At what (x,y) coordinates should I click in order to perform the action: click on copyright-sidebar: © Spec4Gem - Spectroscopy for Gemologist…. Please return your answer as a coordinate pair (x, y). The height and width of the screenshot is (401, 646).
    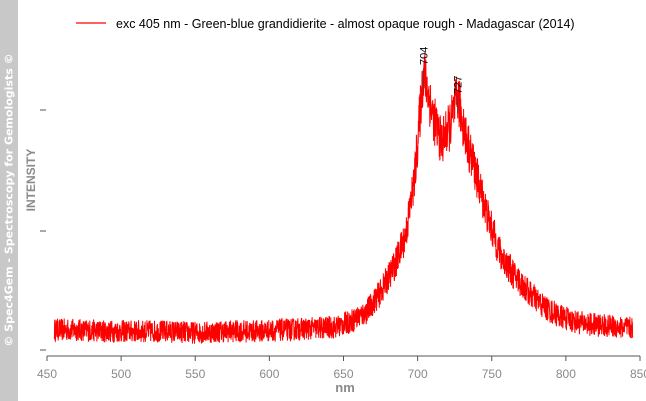
    Looking at the image, I should click on (9, 200).